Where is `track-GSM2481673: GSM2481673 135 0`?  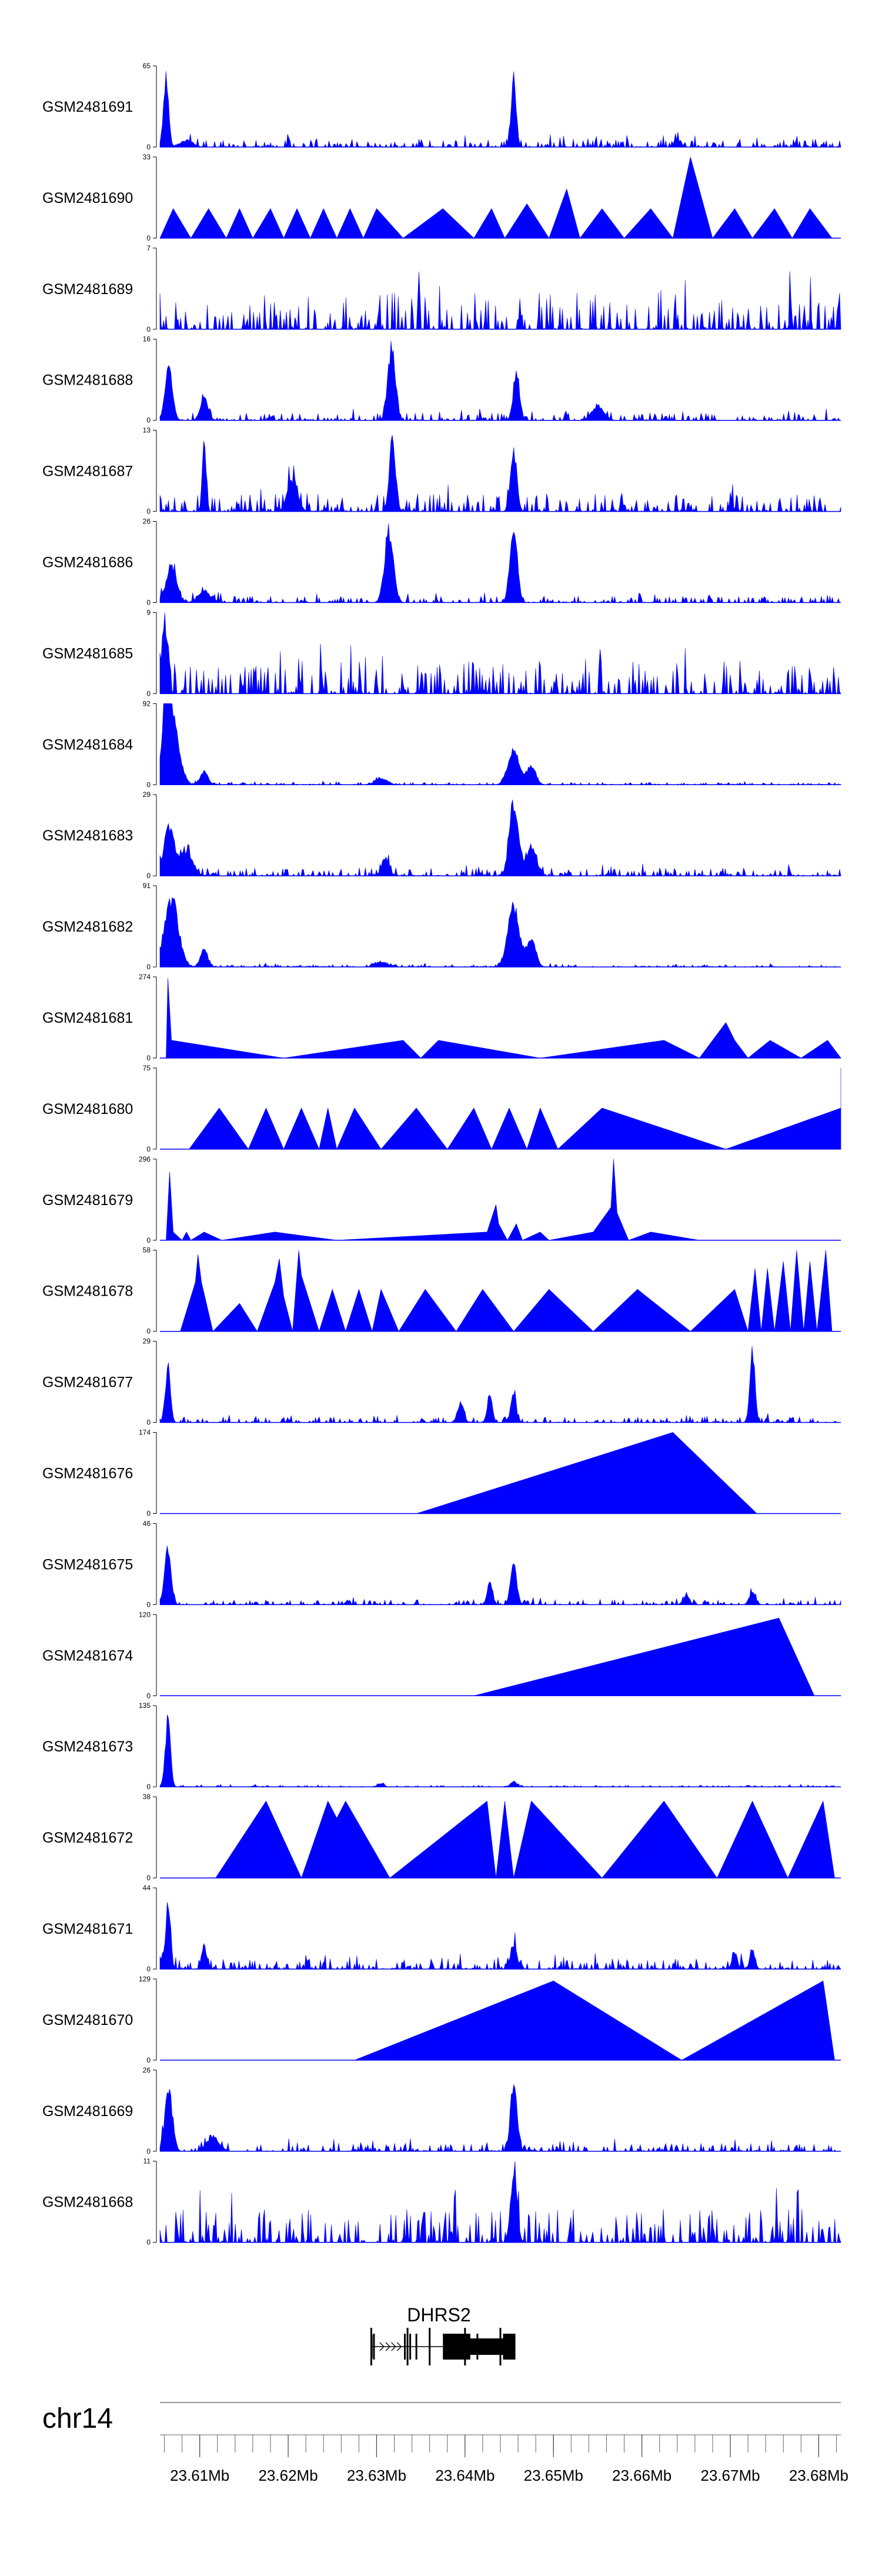 track-GSM2481673: GSM2481673 135 0 is located at coordinates (441, 1746).